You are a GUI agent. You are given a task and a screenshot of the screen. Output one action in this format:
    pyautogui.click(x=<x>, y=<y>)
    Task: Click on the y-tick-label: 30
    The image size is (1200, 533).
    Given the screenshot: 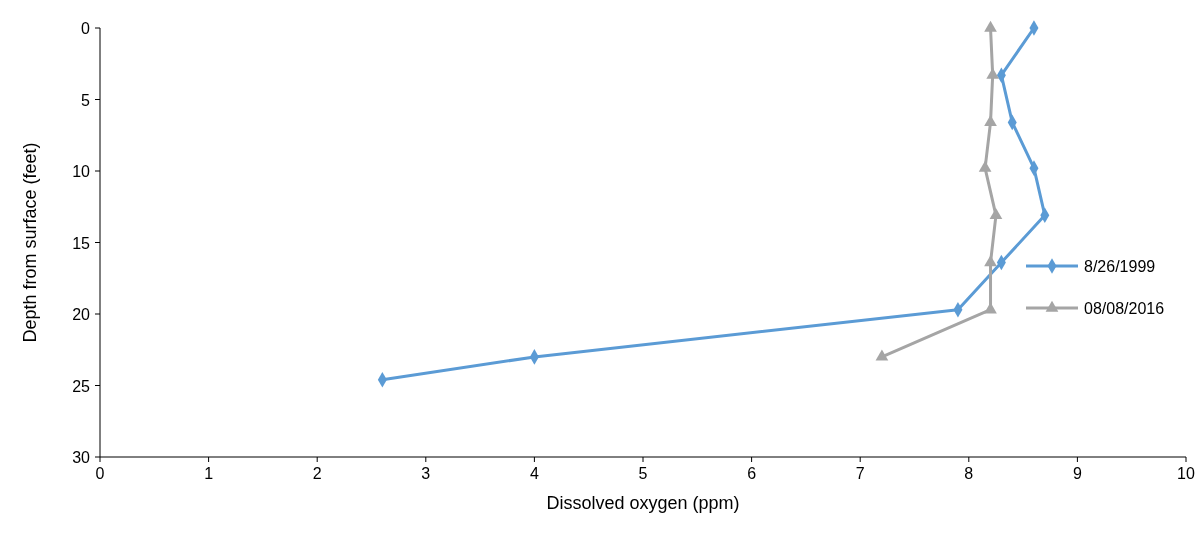 What is the action you would take?
    pyautogui.click(x=81, y=457)
    